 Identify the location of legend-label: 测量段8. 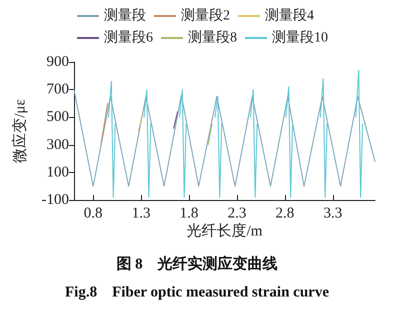
(212, 38).